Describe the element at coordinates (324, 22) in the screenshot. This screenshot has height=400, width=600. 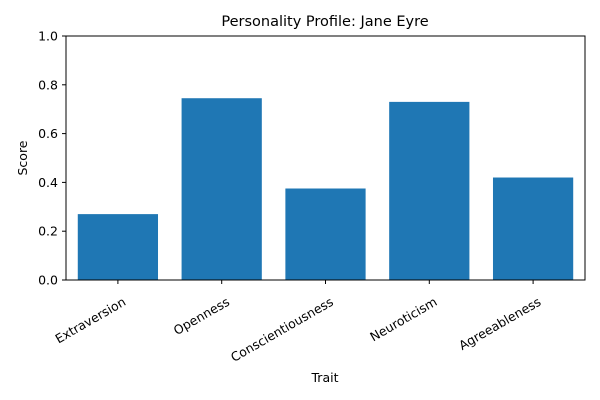
I see `chart-title: Personality Profile: Jane Eyre` at that location.